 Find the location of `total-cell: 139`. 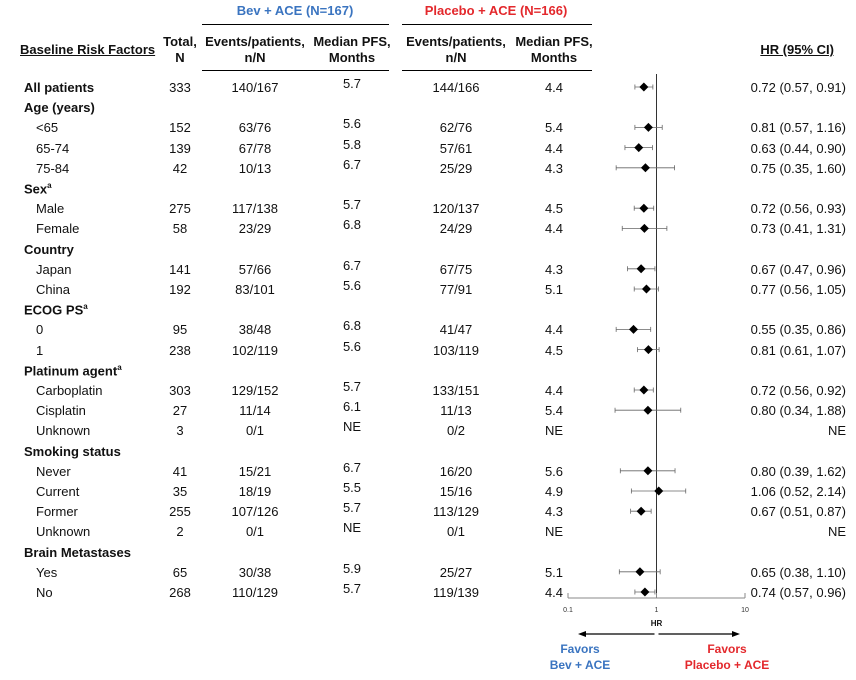

total-cell: 139 is located at coordinates (180, 148).